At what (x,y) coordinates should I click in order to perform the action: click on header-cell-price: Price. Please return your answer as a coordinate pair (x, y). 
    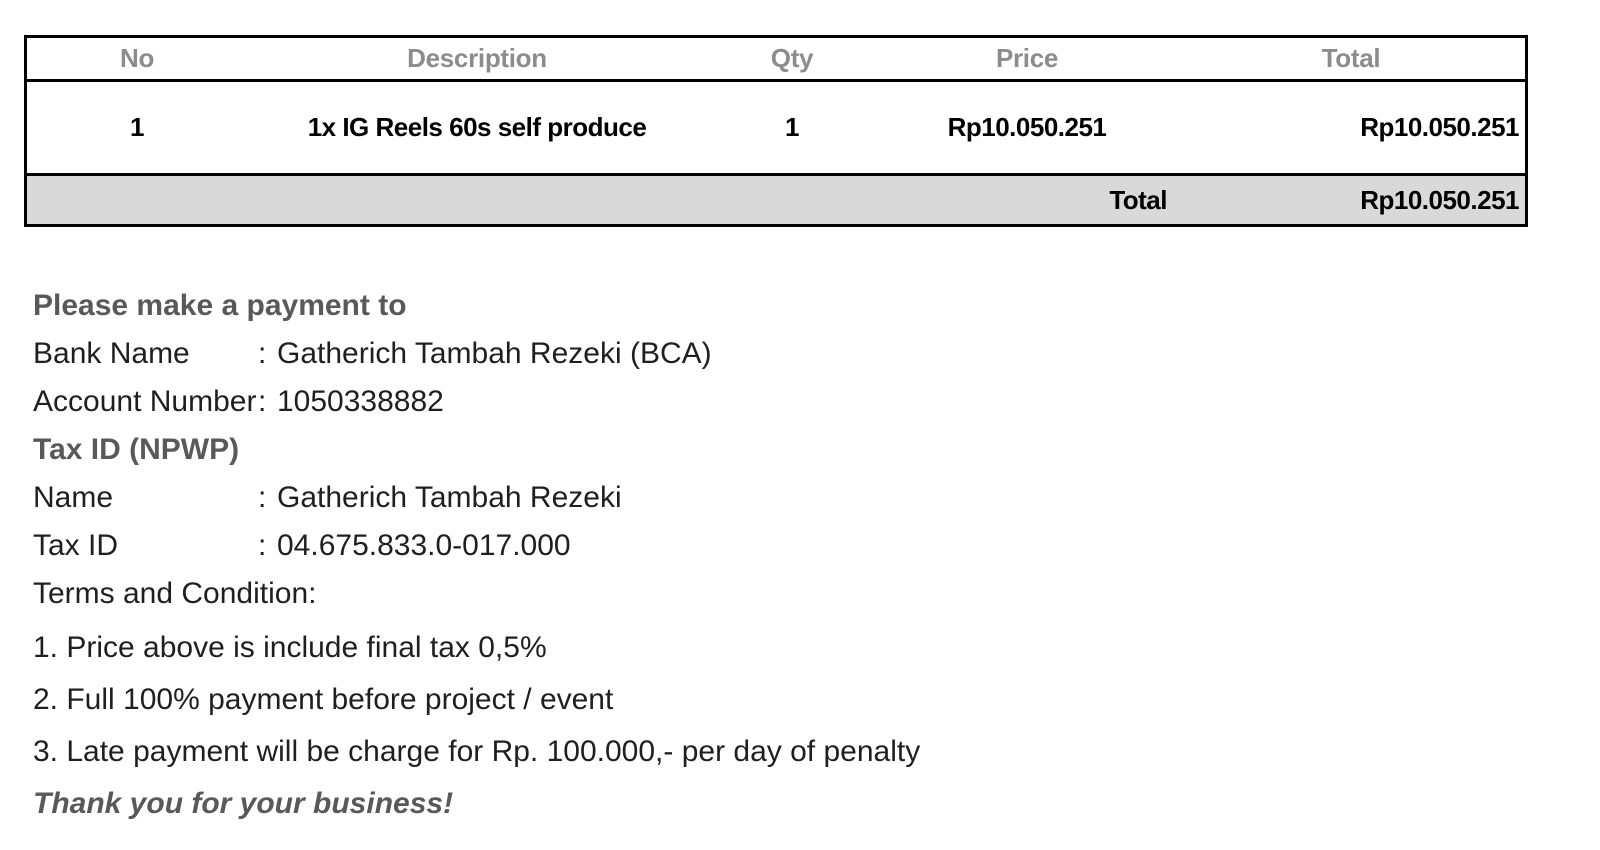
    Looking at the image, I should click on (1027, 58).